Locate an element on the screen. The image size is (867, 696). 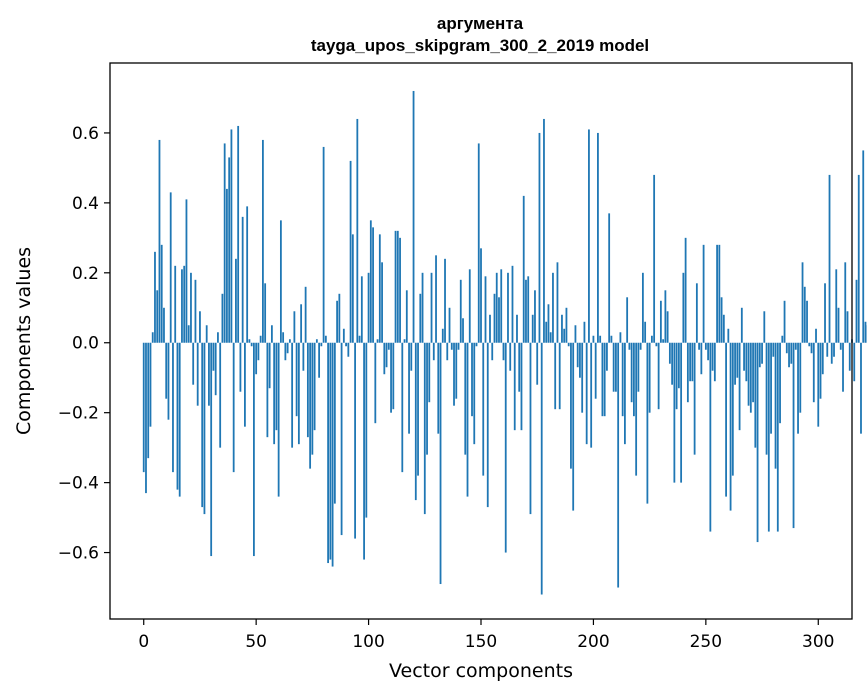
x-tick-label: 300 is located at coordinates (818, 642).